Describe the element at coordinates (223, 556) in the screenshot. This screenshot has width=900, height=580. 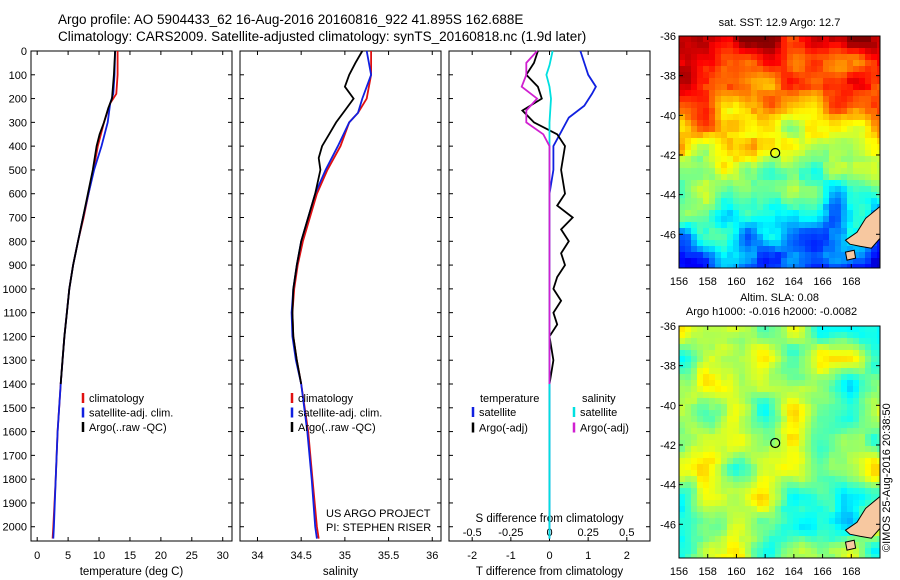
I see `x-tick-label: 30` at that location.